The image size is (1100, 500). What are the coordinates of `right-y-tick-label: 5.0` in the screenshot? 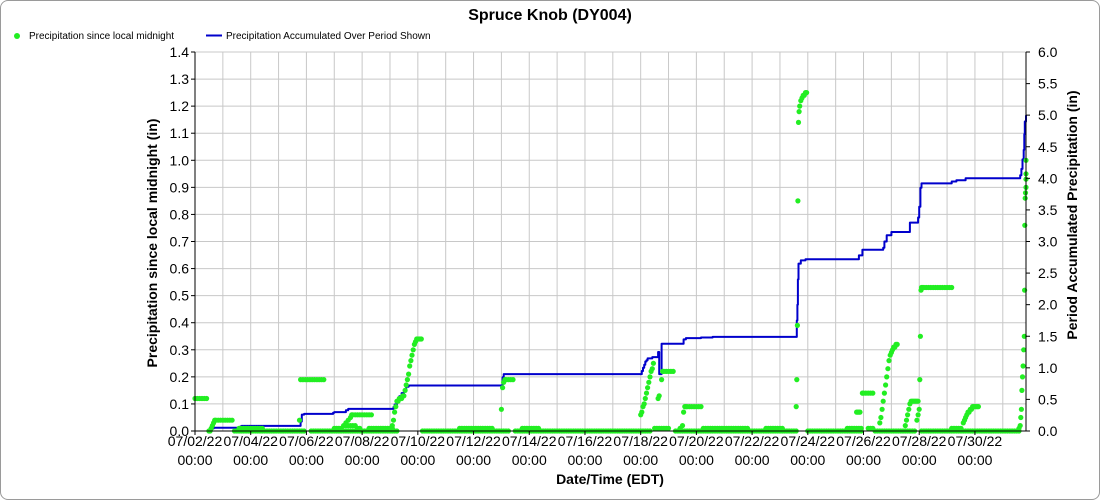 It's located at (1048, 115).